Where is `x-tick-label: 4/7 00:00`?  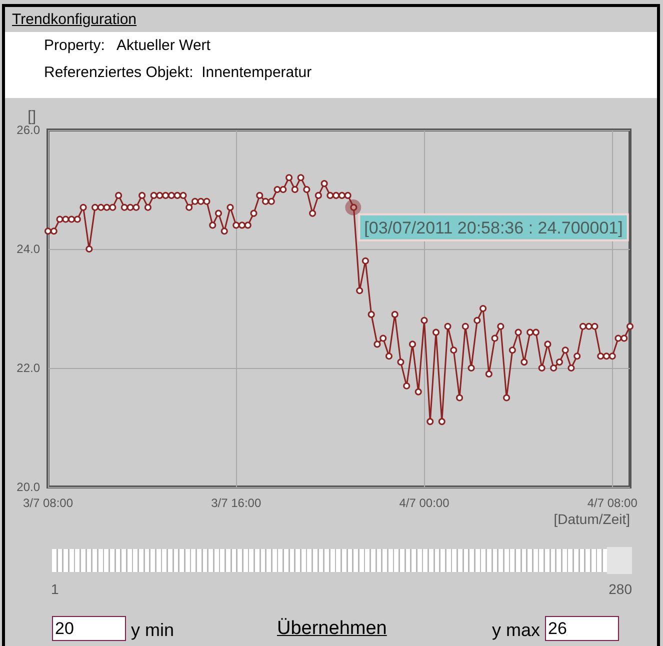
x-tick-label: 4/7 00:00 is located at coordinates (424, 503).